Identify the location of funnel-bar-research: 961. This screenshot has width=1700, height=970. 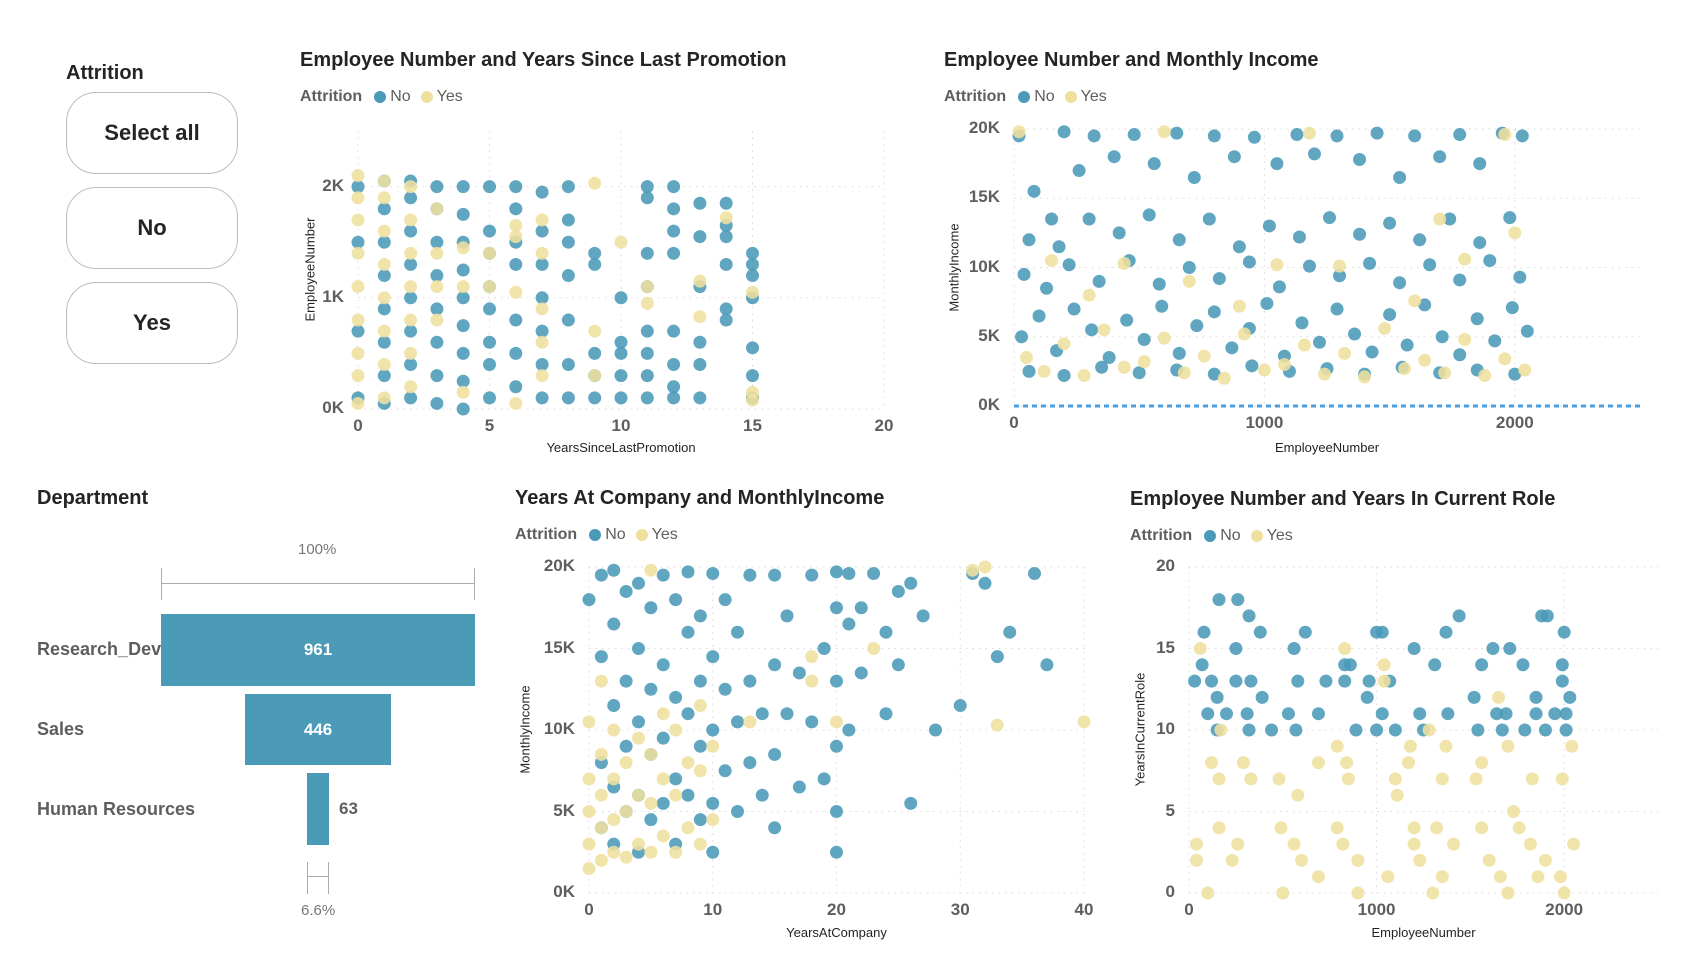
(318, 650).